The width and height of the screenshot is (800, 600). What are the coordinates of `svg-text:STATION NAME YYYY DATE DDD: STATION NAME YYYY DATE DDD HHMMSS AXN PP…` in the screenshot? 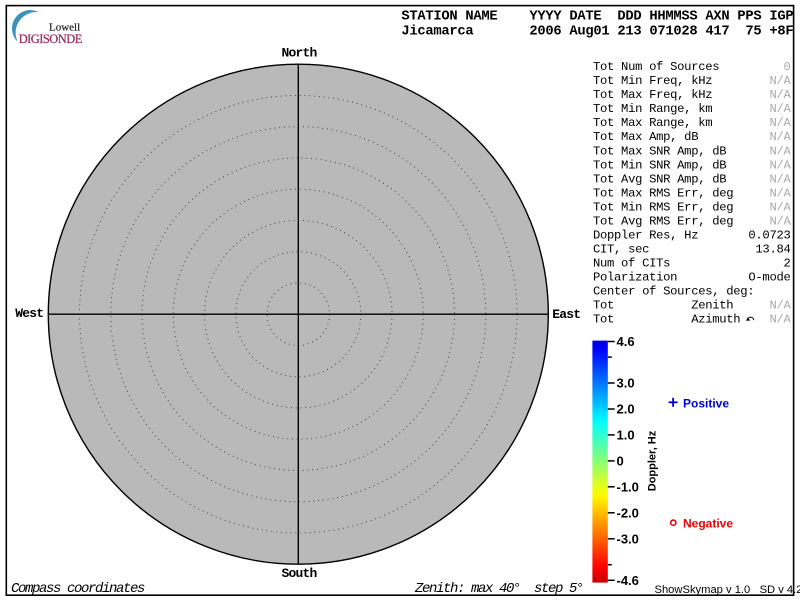 It's located at (597, 17).